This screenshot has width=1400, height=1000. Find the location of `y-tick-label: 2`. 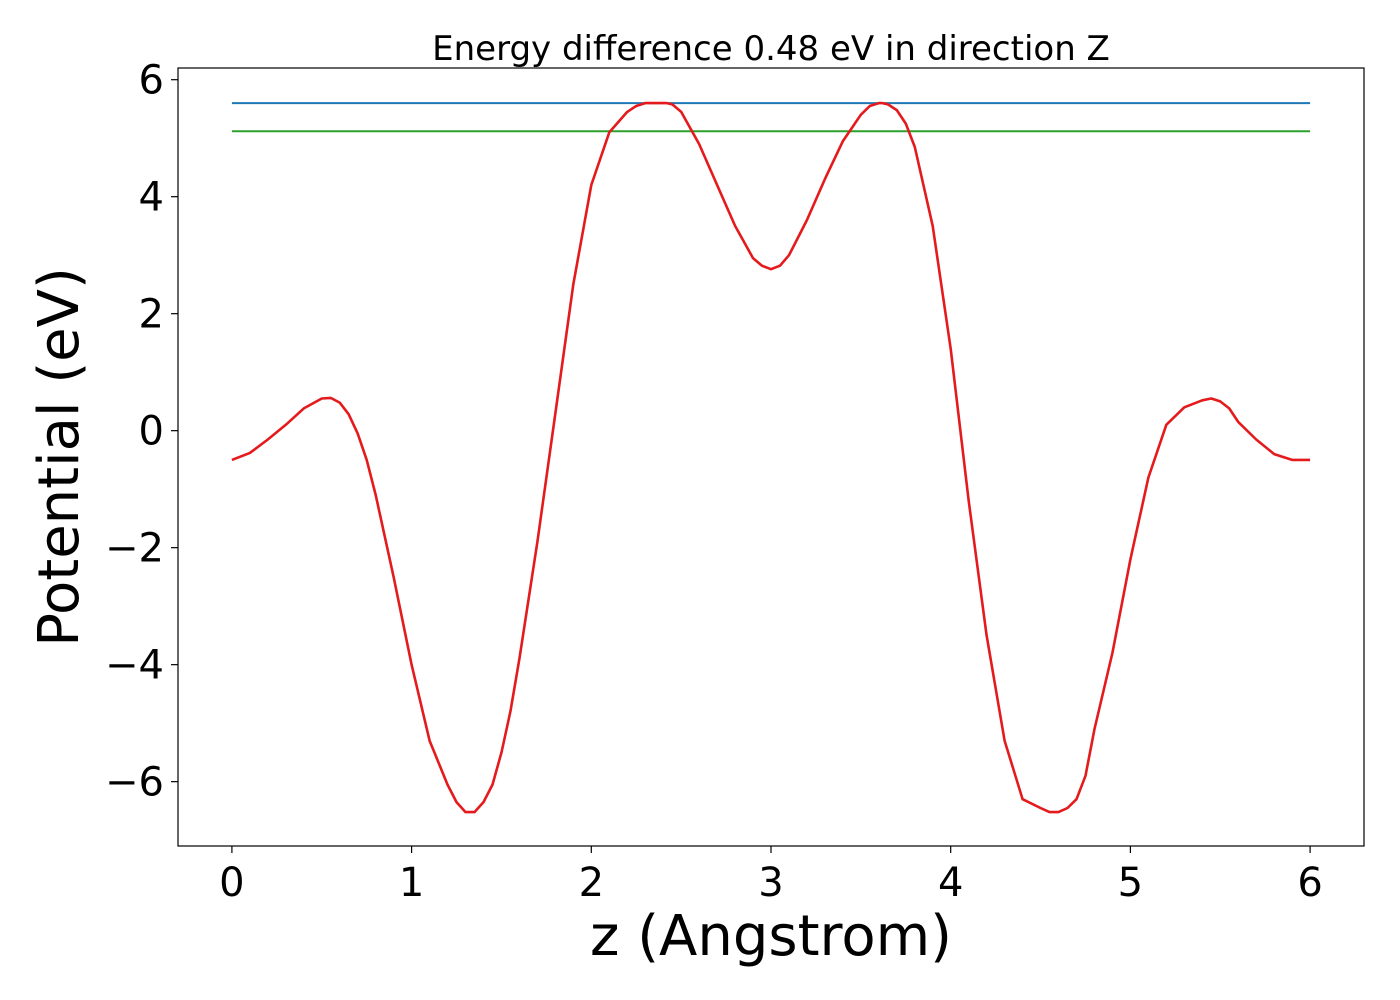

y-tick-label: 2 is located at coordinates (151, 315).